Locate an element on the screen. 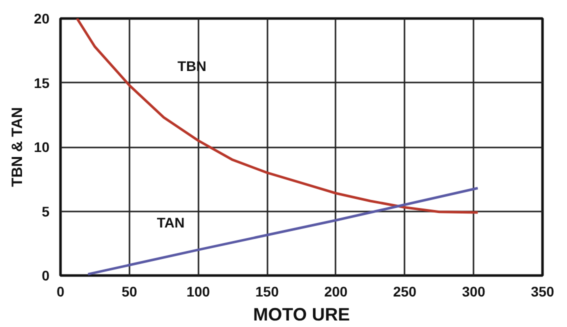 The width and height of the screenshot is (567, 327). x-tick-label: 50 is located at coordinates (130, 292).